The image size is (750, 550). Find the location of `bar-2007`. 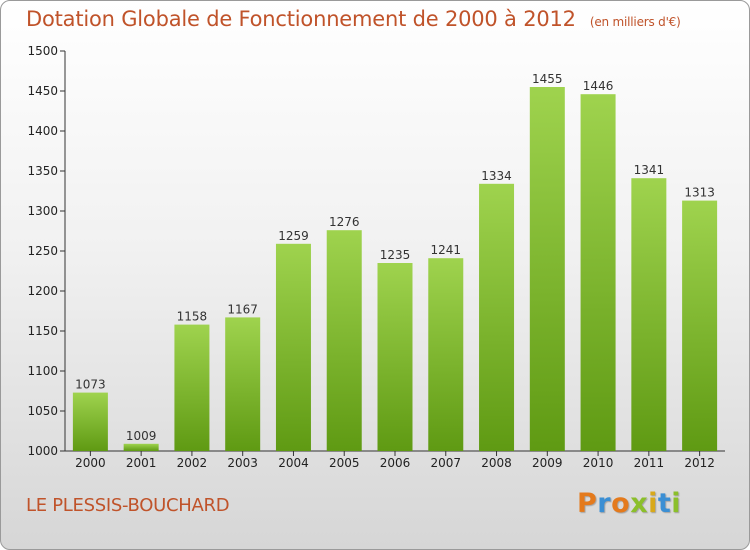

bar-2007 is located at coordinates (446, 354).